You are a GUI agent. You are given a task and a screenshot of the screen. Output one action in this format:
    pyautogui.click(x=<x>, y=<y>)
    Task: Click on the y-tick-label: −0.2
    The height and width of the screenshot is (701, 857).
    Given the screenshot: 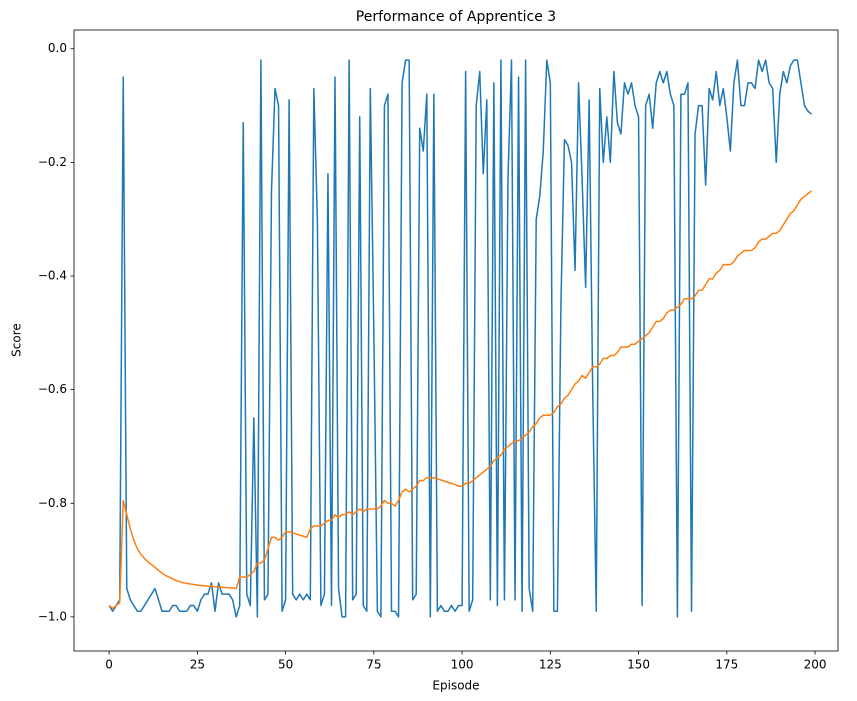 What is the action you would take?
    pyautogui.click(x=52, y=162)
    